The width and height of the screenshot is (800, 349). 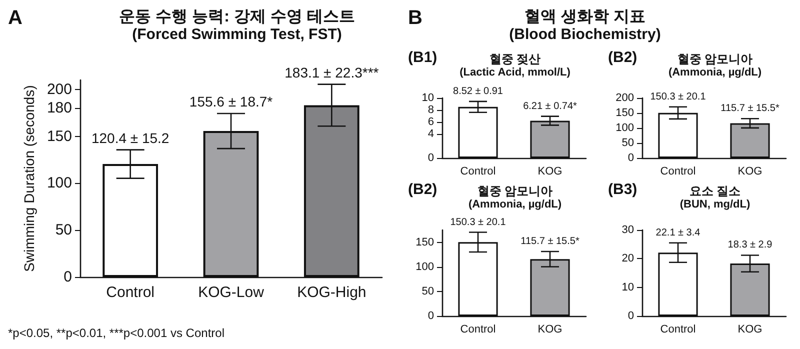 I want to click on text: A, so click(x=15, y=18).